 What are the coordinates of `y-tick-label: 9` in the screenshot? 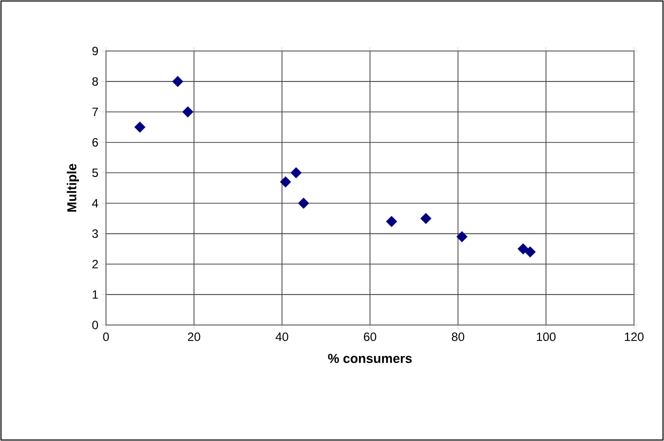 It's located at (95, 51).